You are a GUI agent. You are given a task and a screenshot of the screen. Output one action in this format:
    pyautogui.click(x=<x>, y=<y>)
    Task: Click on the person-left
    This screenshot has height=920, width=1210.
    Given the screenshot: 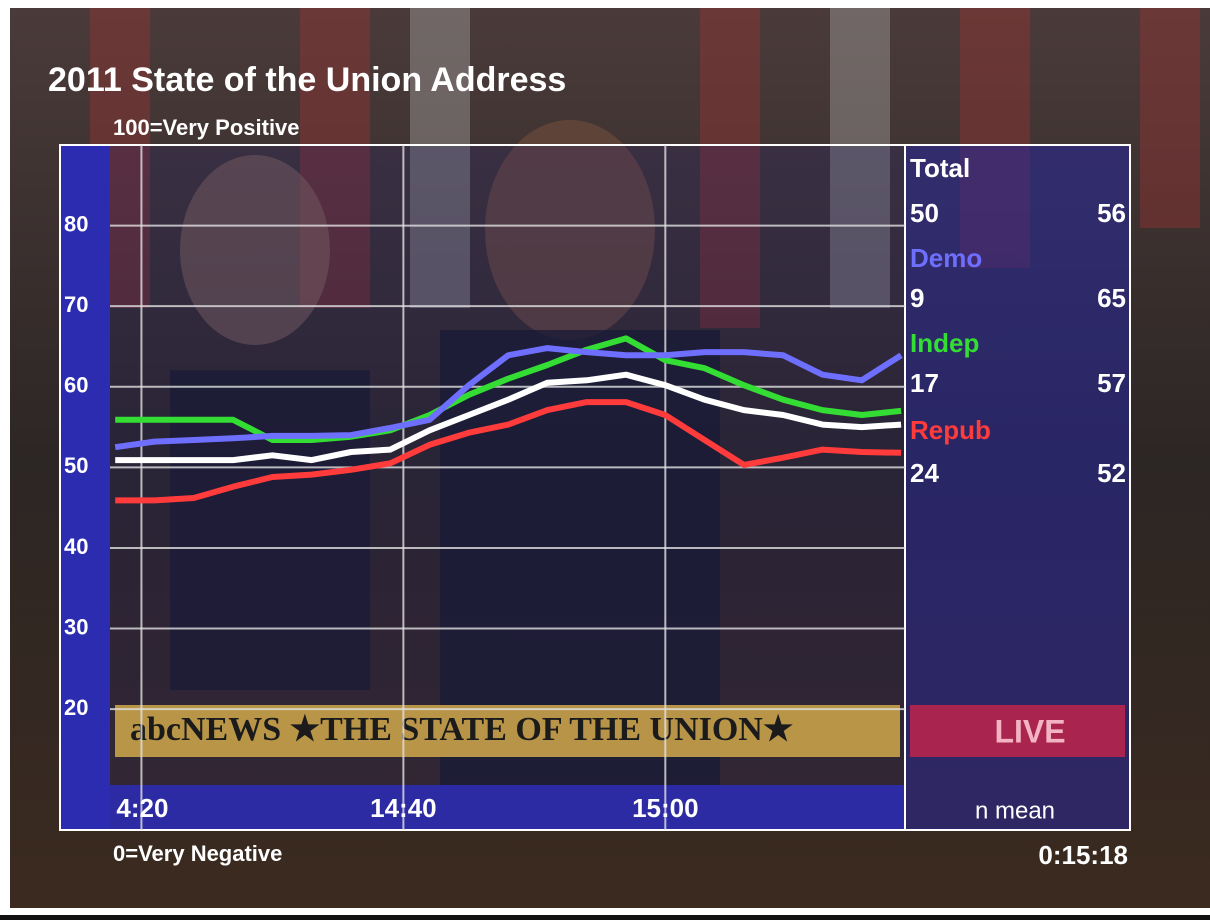 What is the action you would take?
    pyautogui.click(x=255, y=250)
    